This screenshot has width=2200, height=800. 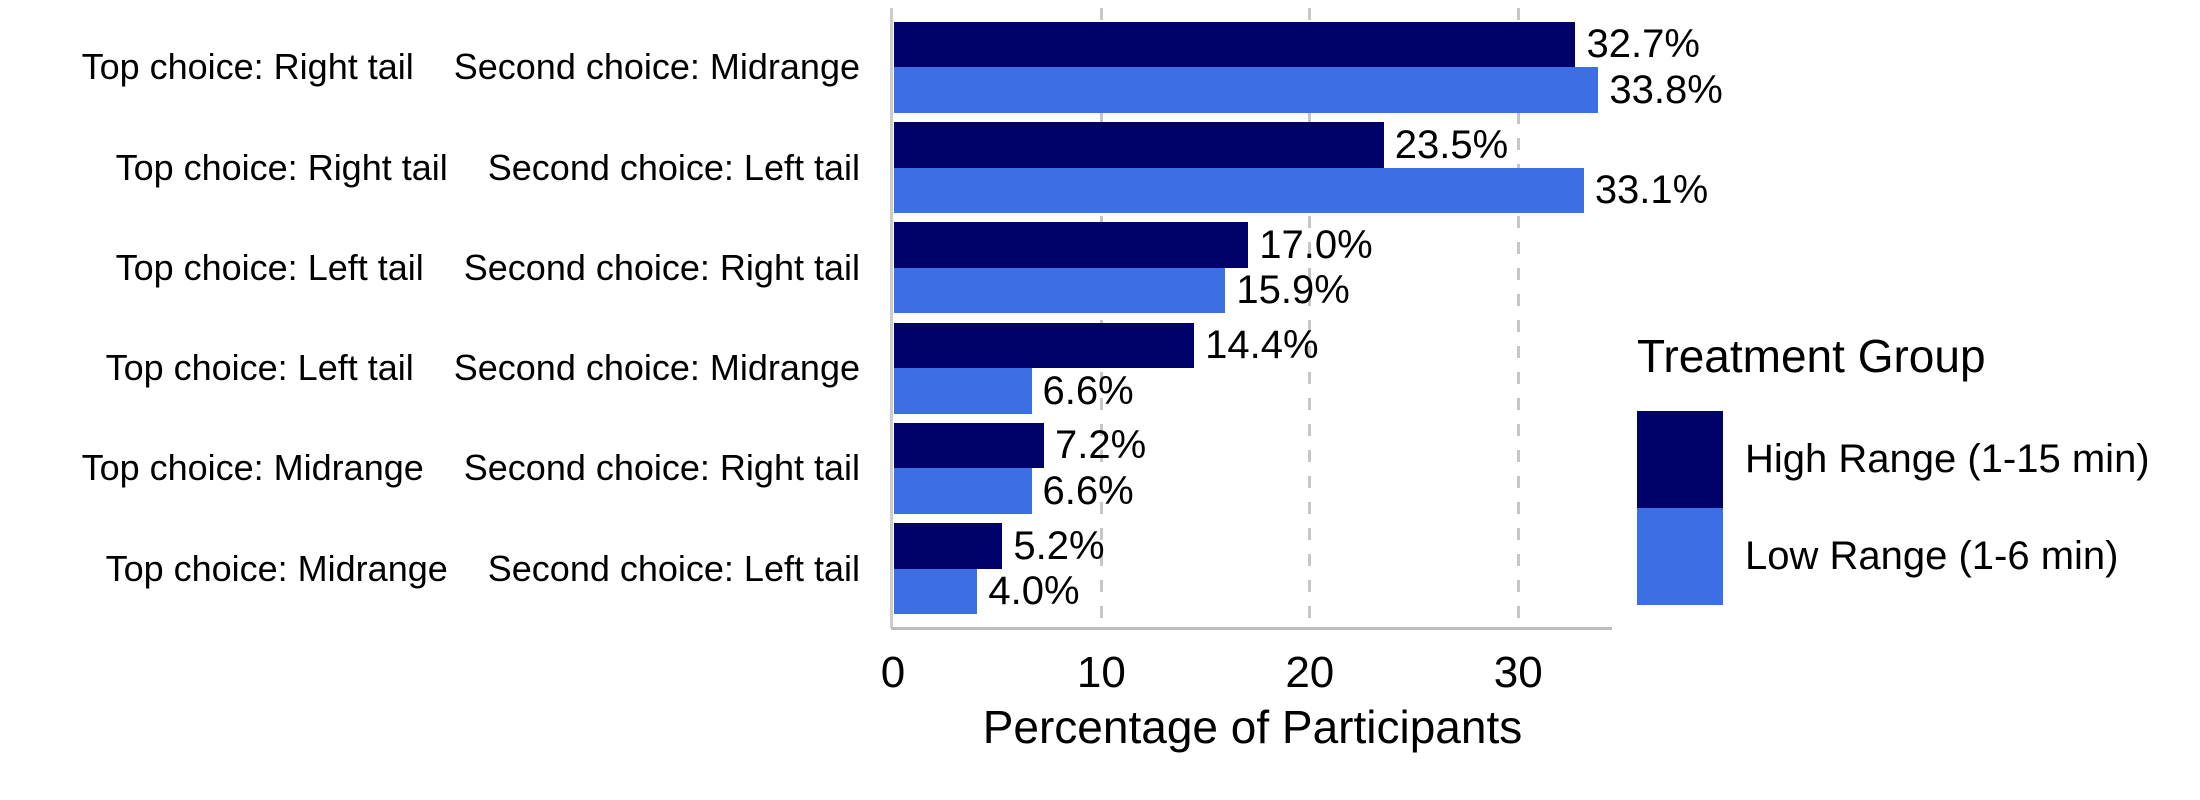 What do you see at coordinates (893, 672) in the screenshot?
I see `x-tick-label-0: 0` at bounding box center [893, 672].